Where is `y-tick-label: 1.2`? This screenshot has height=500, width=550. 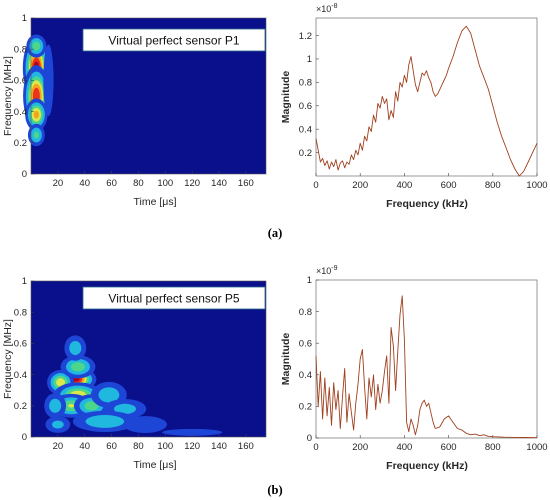
y-tick-label: 1.2 is located at coordinates (305, 36).